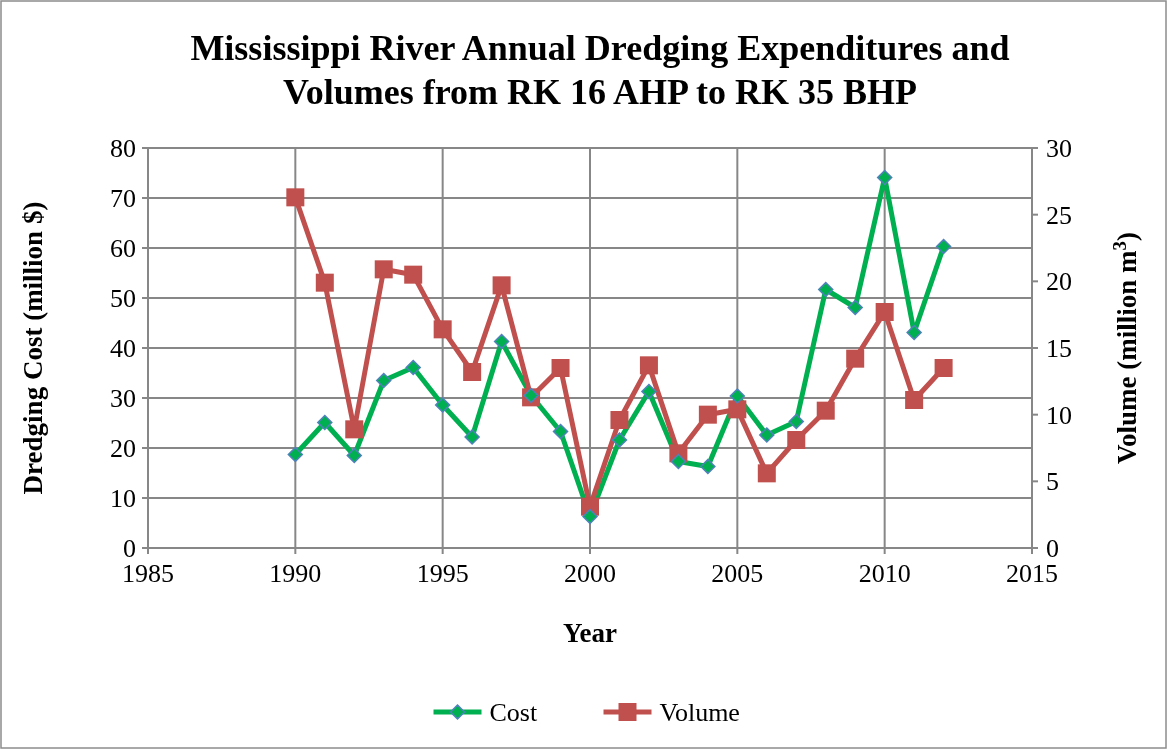 This screenshot has height=749, width=1167. What do you see at coordinates (123, 348) in the screenshot?
I see `y-tick-label: 40` at bounding box center [123, 348].